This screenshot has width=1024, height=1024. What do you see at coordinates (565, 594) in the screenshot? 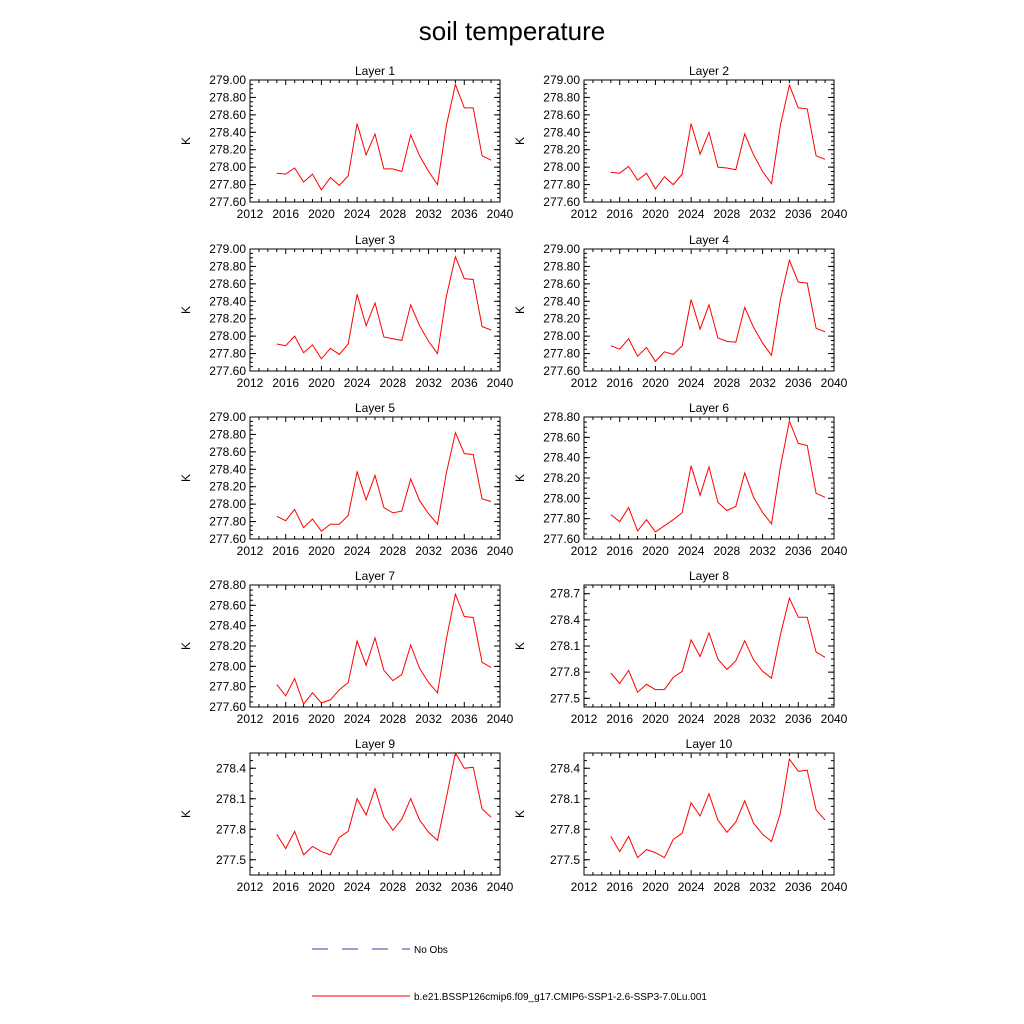
I see `y-tick-label-278.7: 278.7` at bounding box center [565, 594].